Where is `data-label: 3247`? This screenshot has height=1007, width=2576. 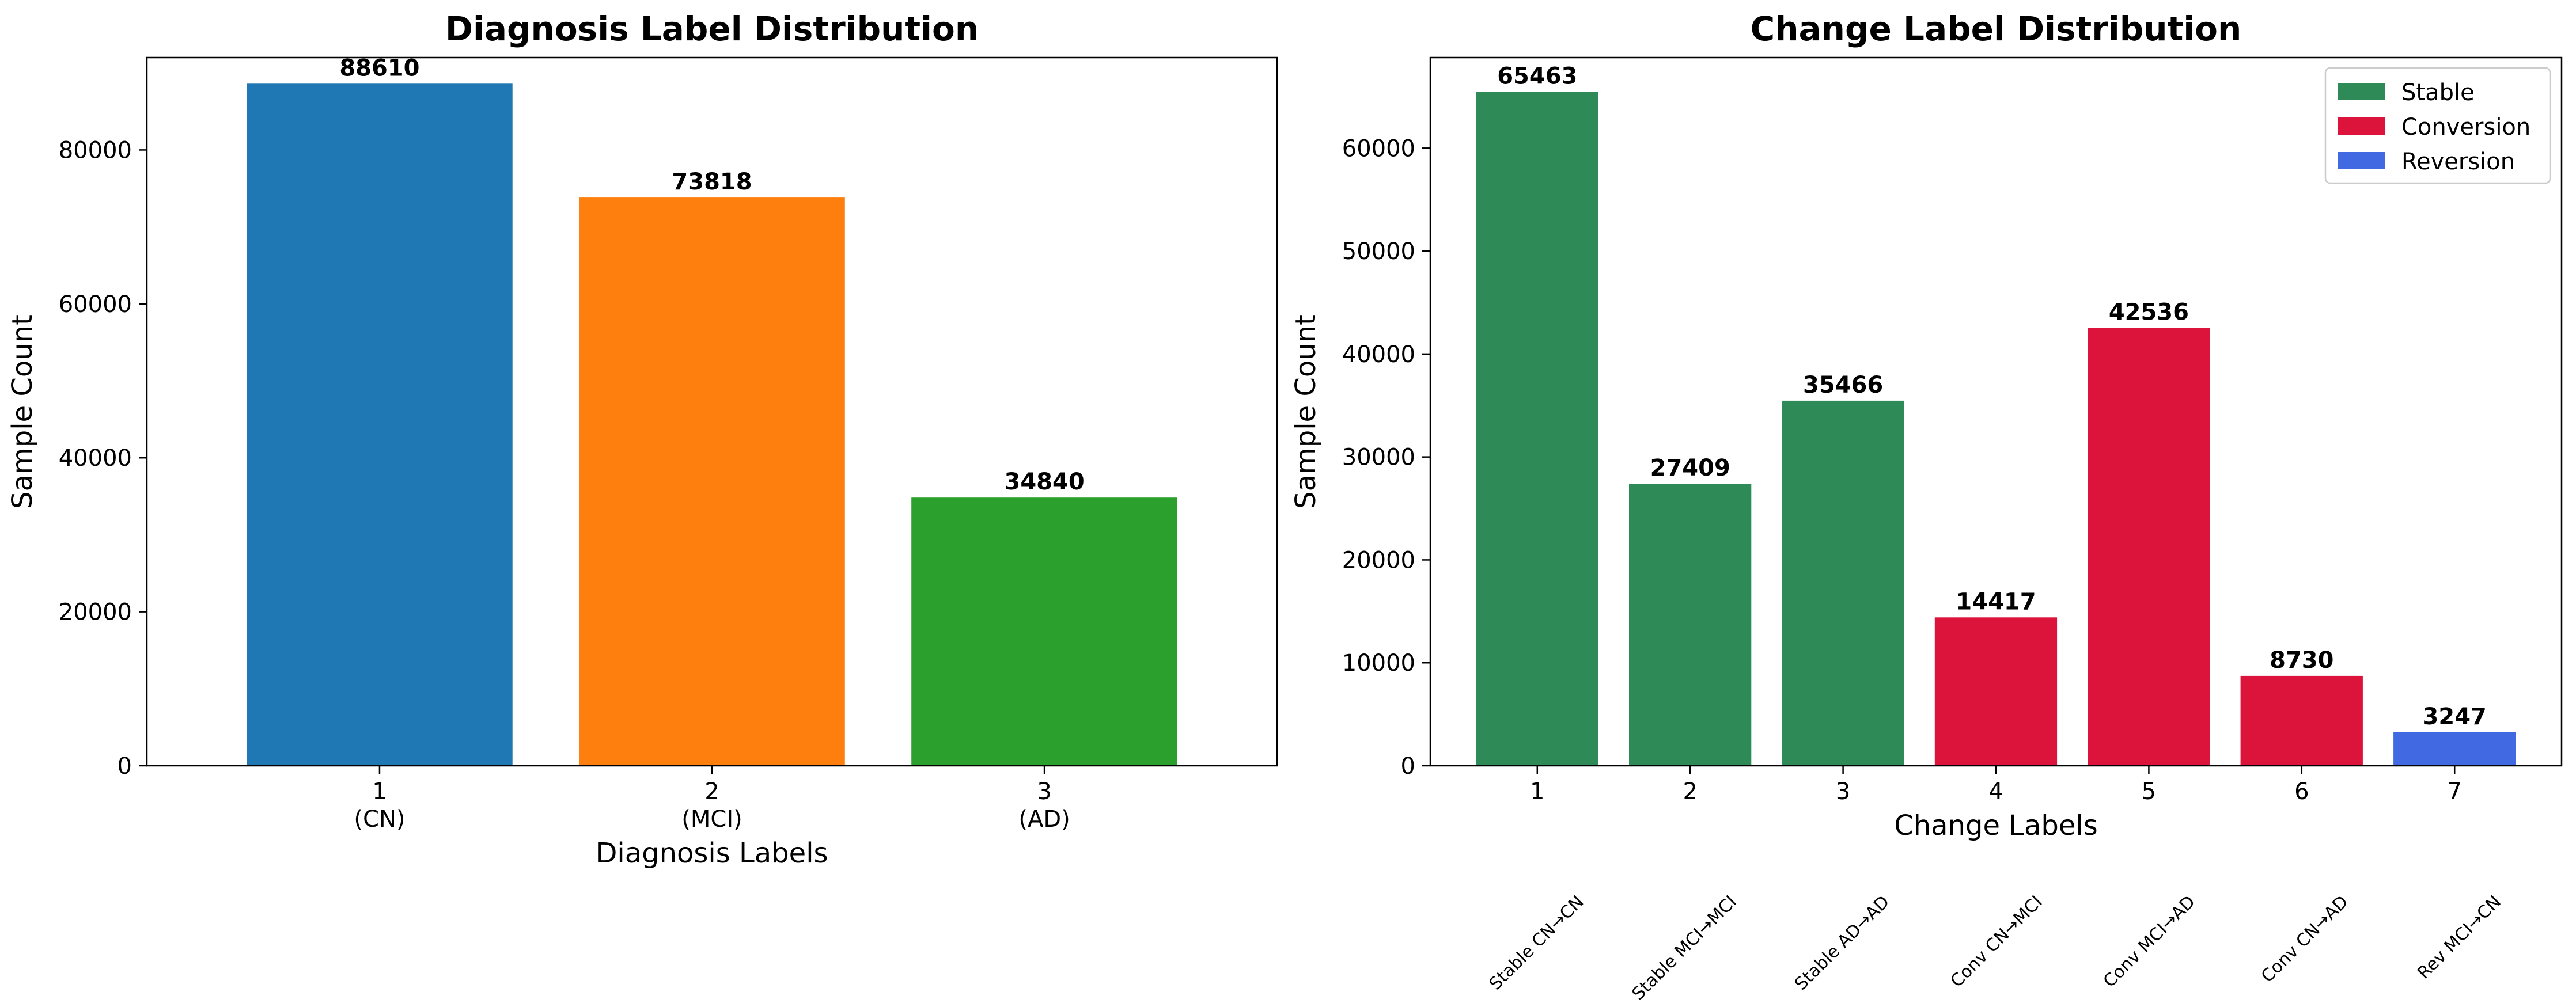 data-label: 3247 is located at coordinates (2455, 717).